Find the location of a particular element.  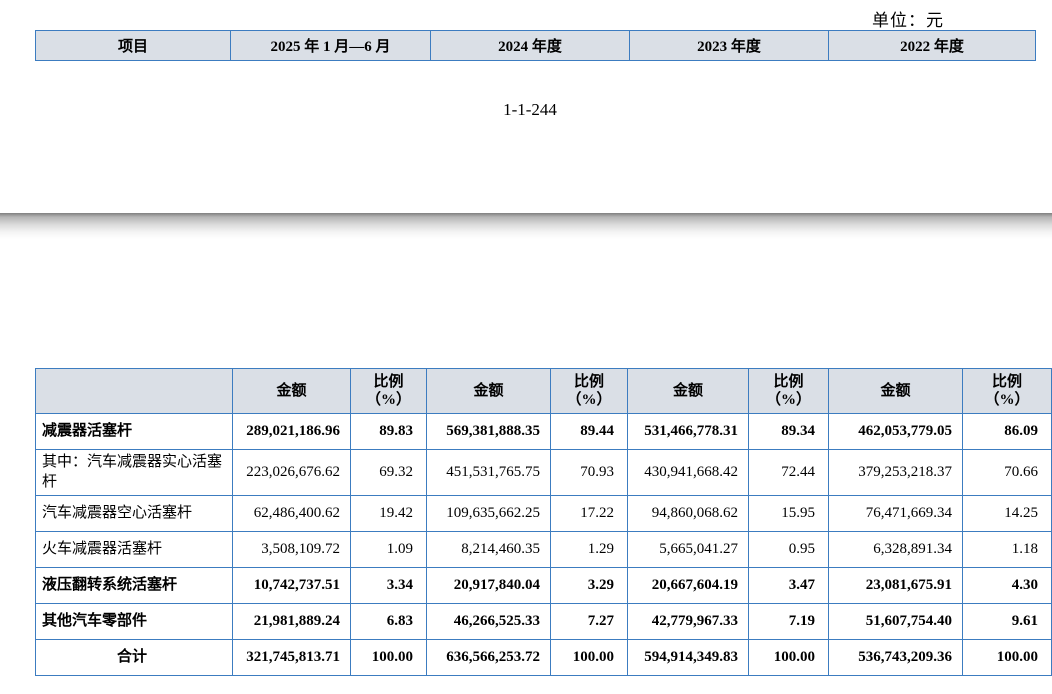

amount-cell: 451,531,765.75 is located at coordinates (488, 472).